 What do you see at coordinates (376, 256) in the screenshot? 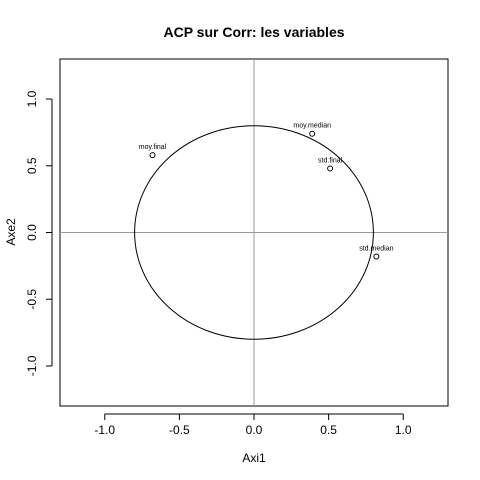
I see `point-std-median` at bounding box center [376, 256].